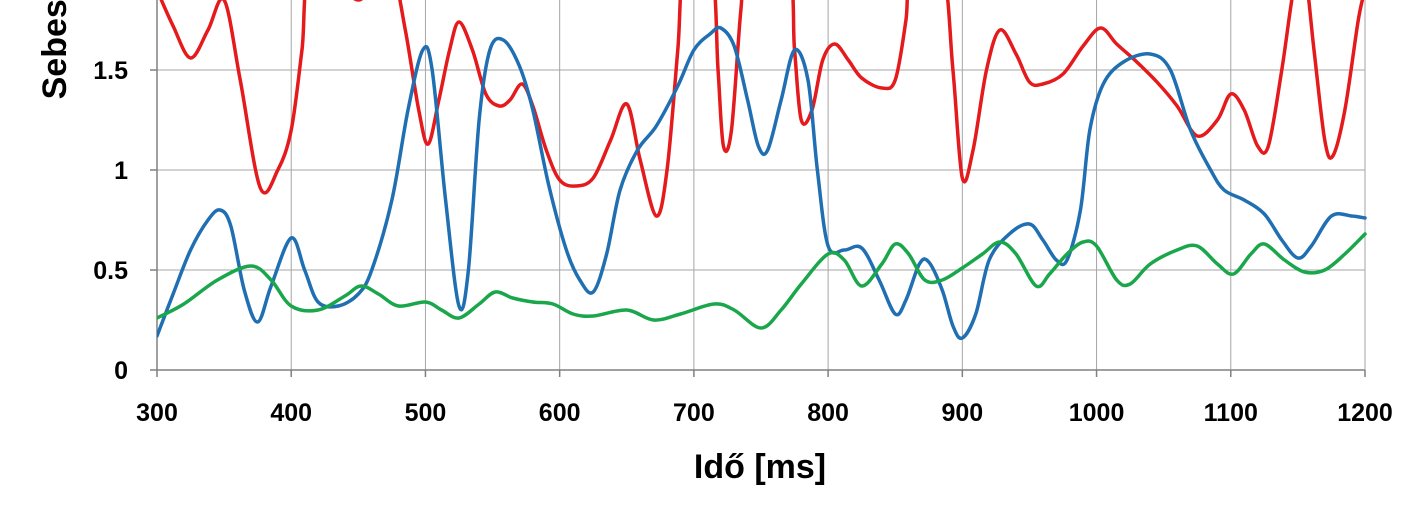 This screenshot has width=1422, height=515. Describe the element at coordinates (828, 413) in the screenshot. I see `x-tick-label: 800` at that location.